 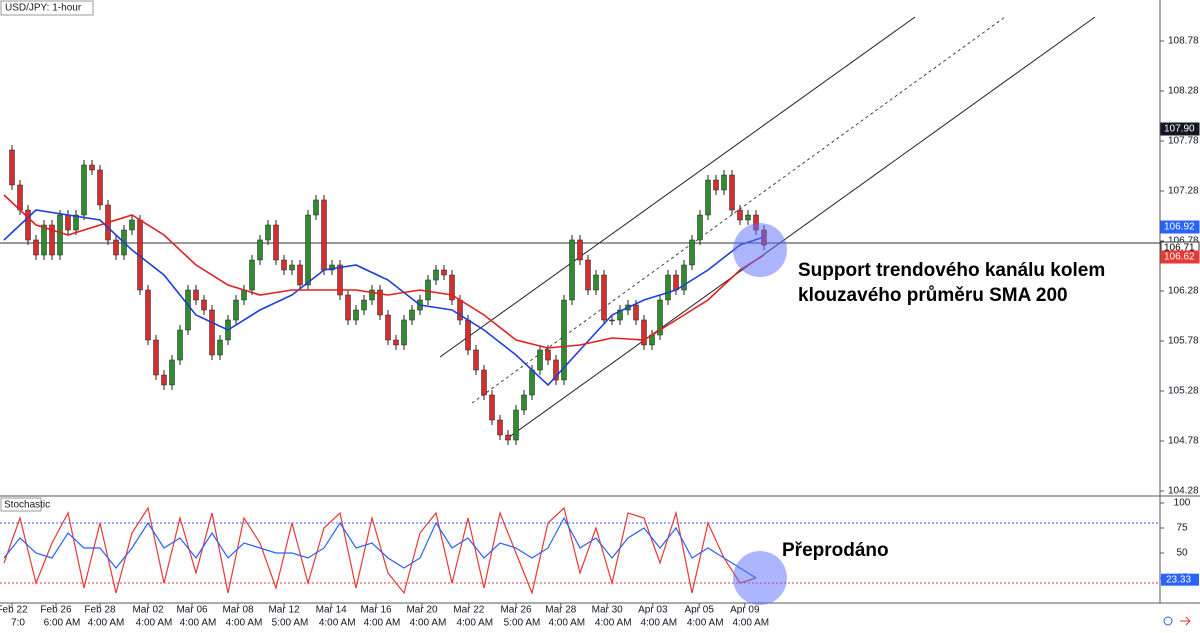 What do you see at coordinates (422, 610) in the screenshot?
I see `x-tick-label: Mar 20` at bounding box center [422, 610].